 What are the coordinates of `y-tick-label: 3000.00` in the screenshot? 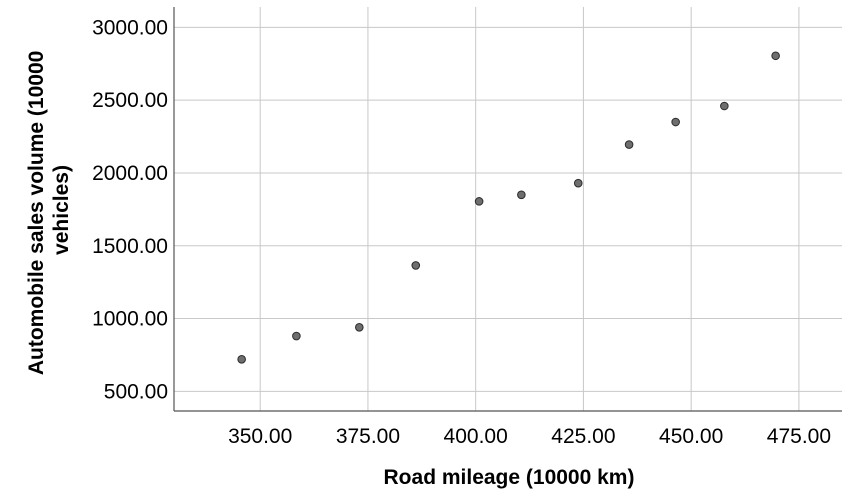 It's located at (130, 27).